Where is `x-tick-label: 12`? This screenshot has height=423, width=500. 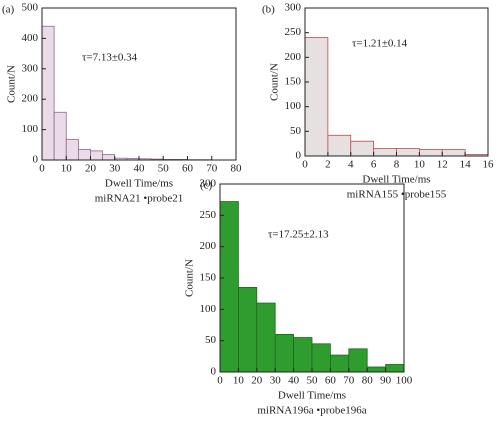
x-tick-label: 12 is located at coordinates (442, 165).